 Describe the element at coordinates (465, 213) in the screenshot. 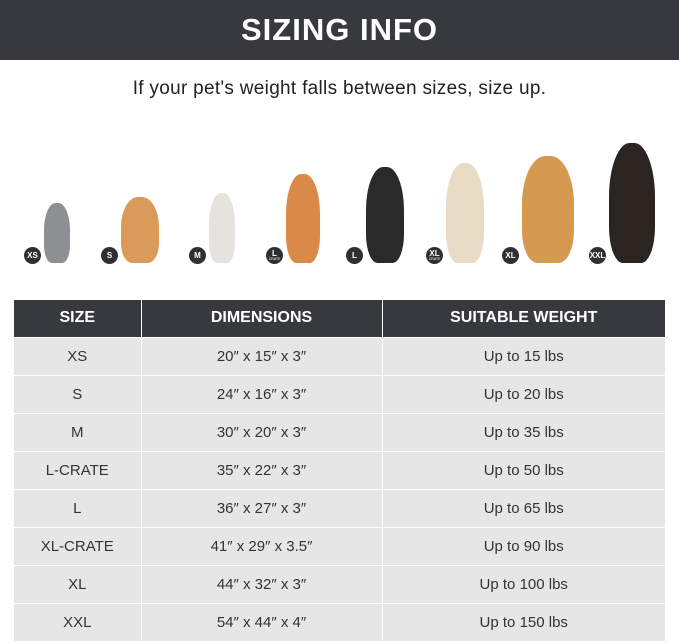

I see `labrador-image` at that location.